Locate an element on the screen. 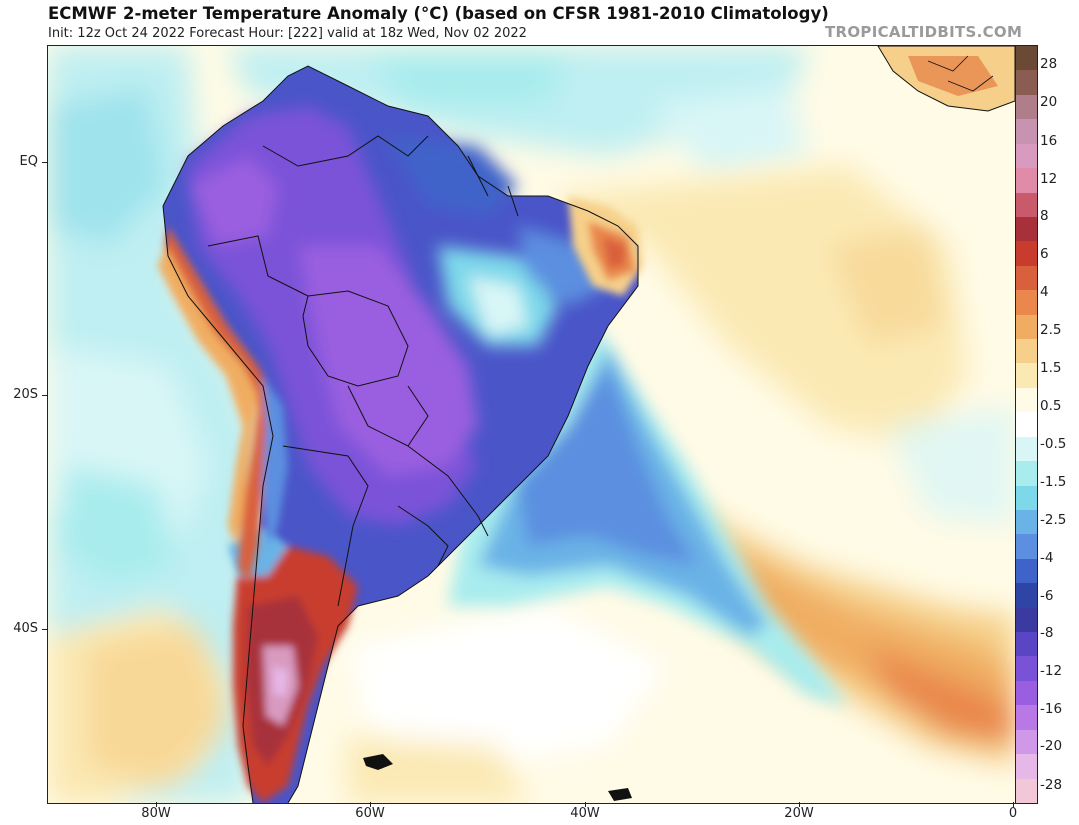 The height and width of the screenshot is (825, 1079). colorbar-label: 6 is located at coordinates (1044, 254).